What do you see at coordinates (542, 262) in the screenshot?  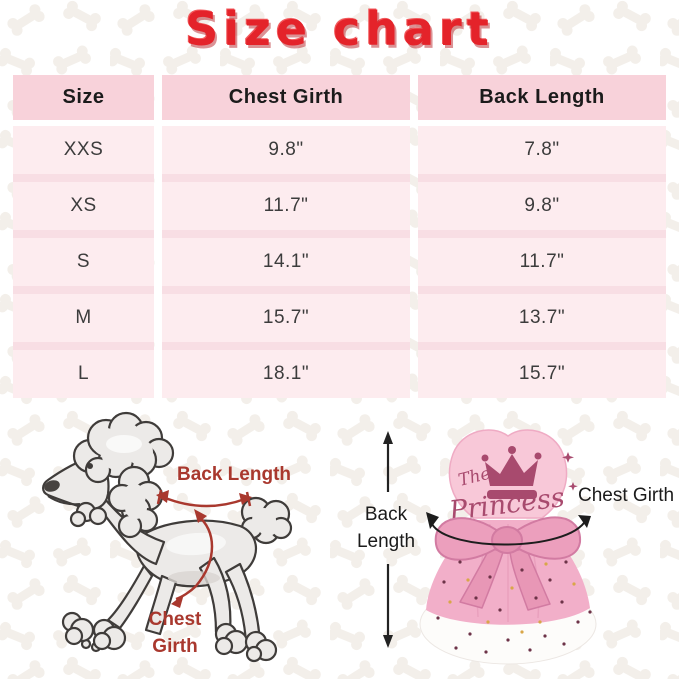 I see `cell-back-s: 11.7"` at bounding box center [542, 262].